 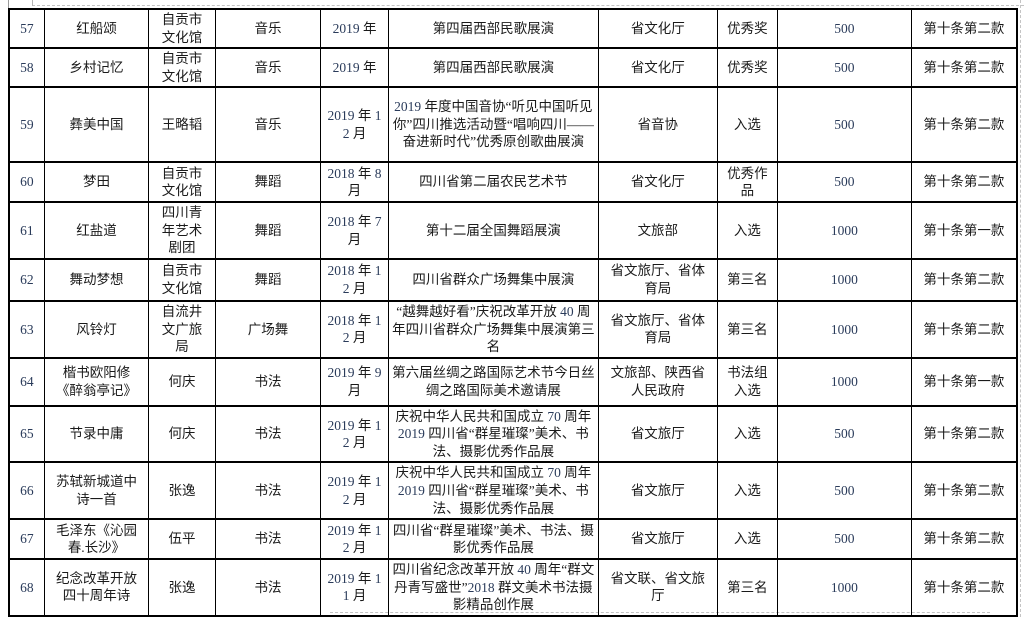 I want to click on page-boundary-right-dash, so click(x=1020, y=308).